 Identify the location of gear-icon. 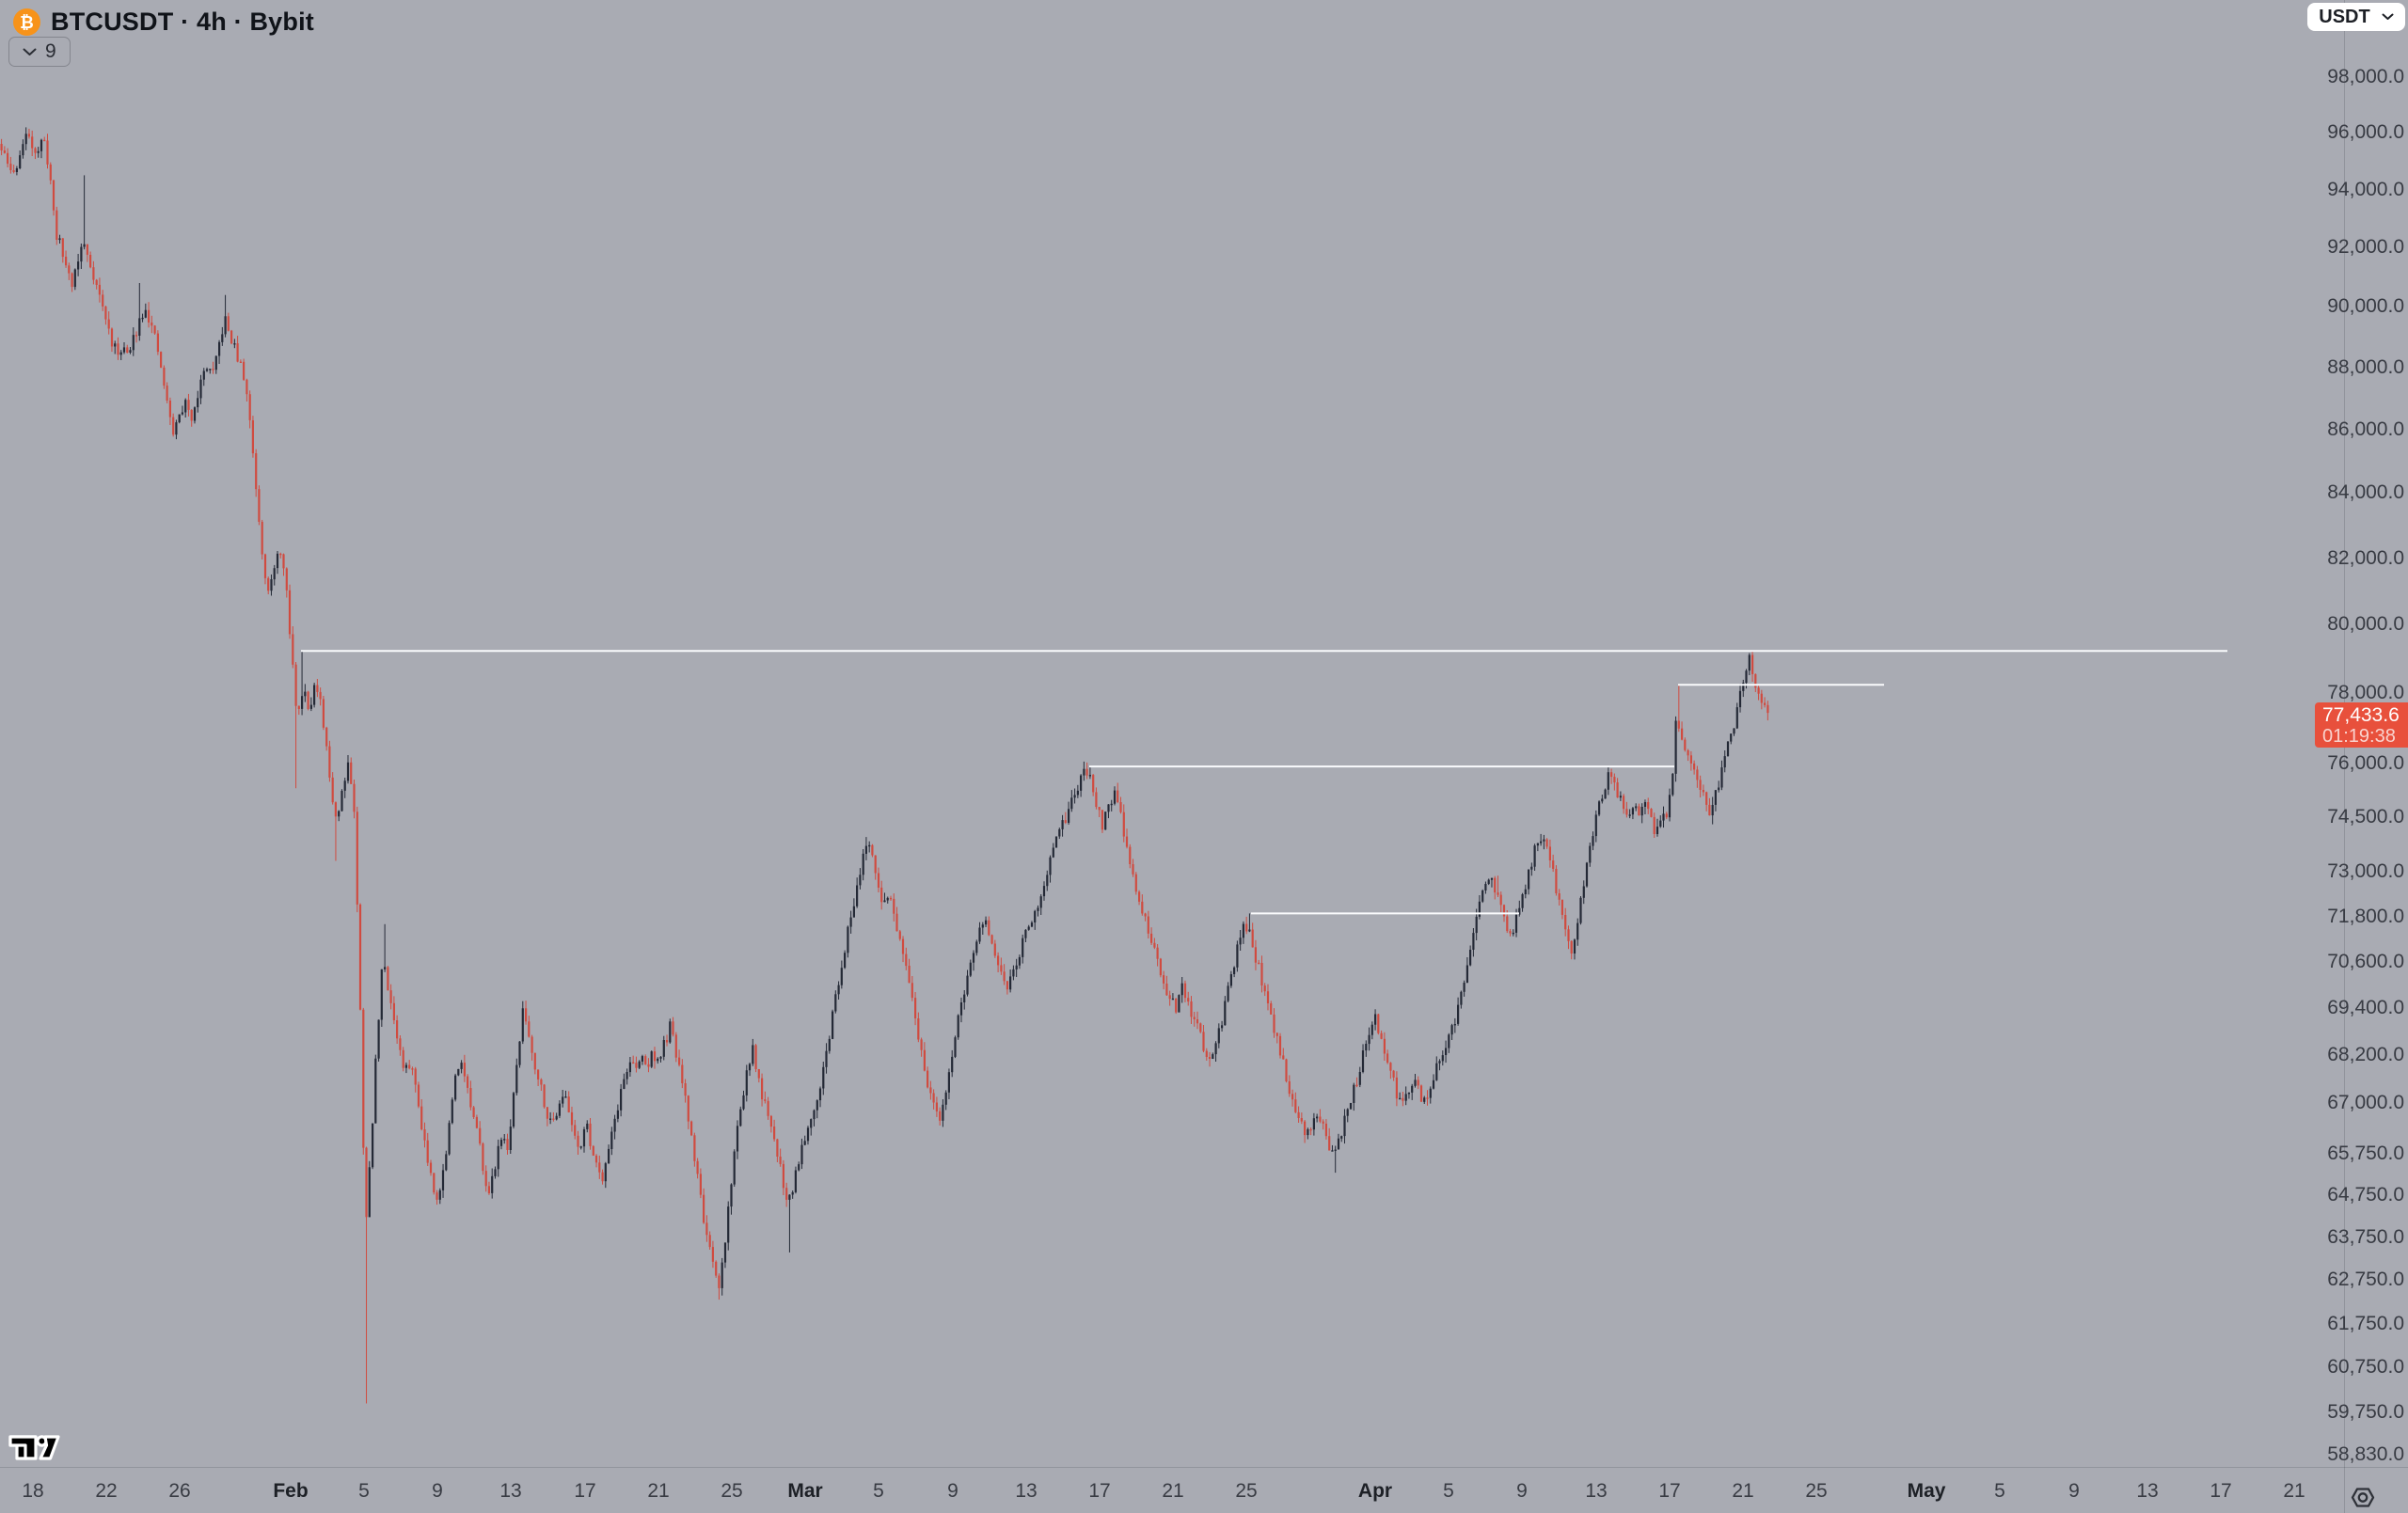
(2363, 1497).